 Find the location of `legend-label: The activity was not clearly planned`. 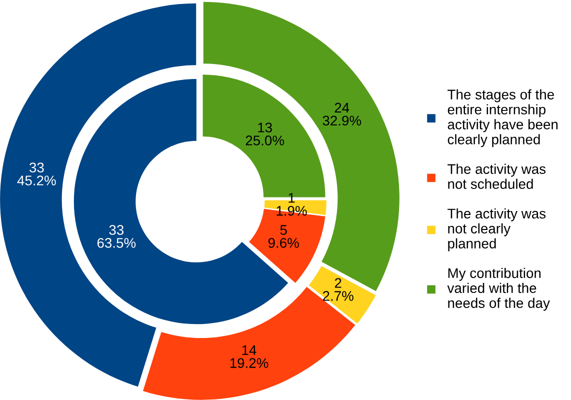

legend-label: The activity was not clearly planned is located at coordinates (497, 230).